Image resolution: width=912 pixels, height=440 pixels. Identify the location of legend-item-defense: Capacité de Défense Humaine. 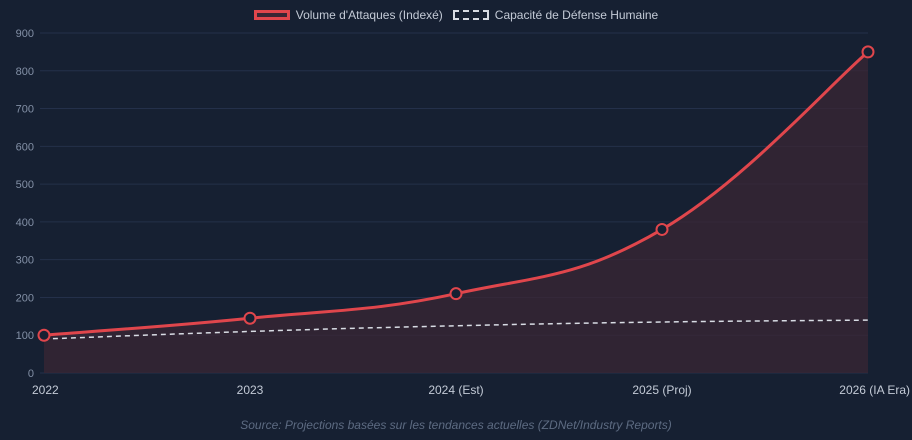
(555, 15).